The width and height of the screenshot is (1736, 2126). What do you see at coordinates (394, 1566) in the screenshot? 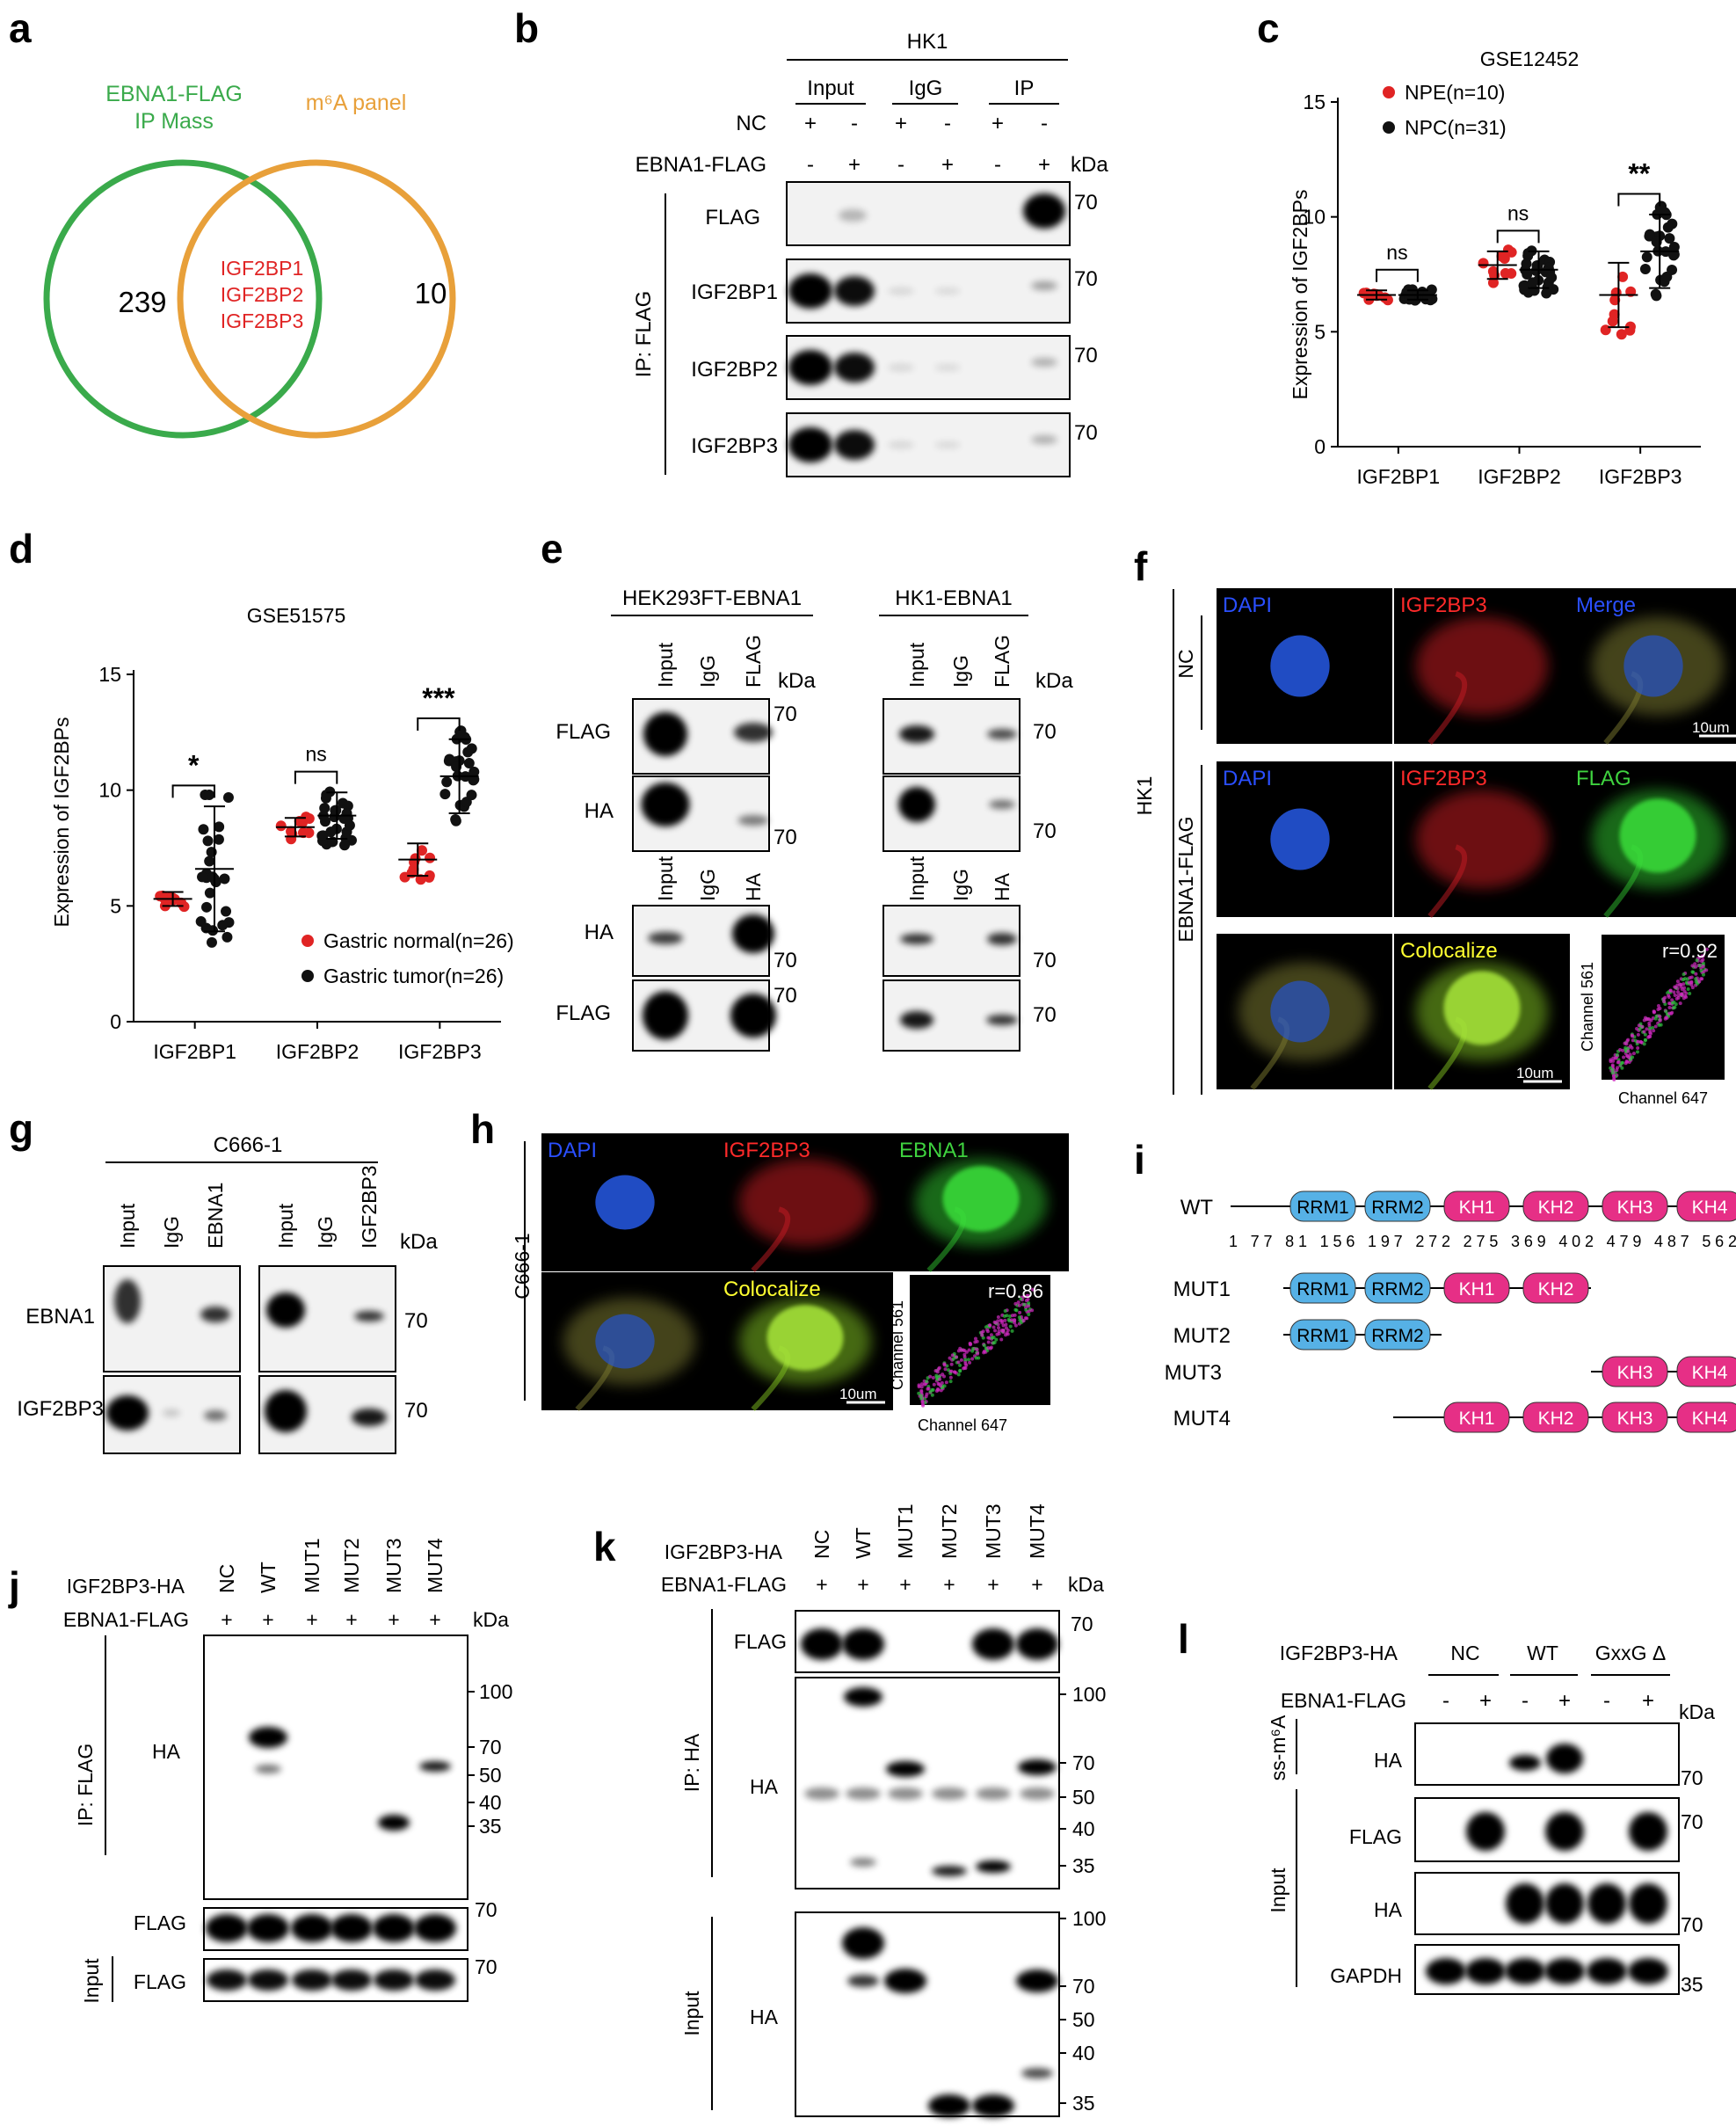
I see `j-lane-label: MUT3` at bounding box center [394, 1566].